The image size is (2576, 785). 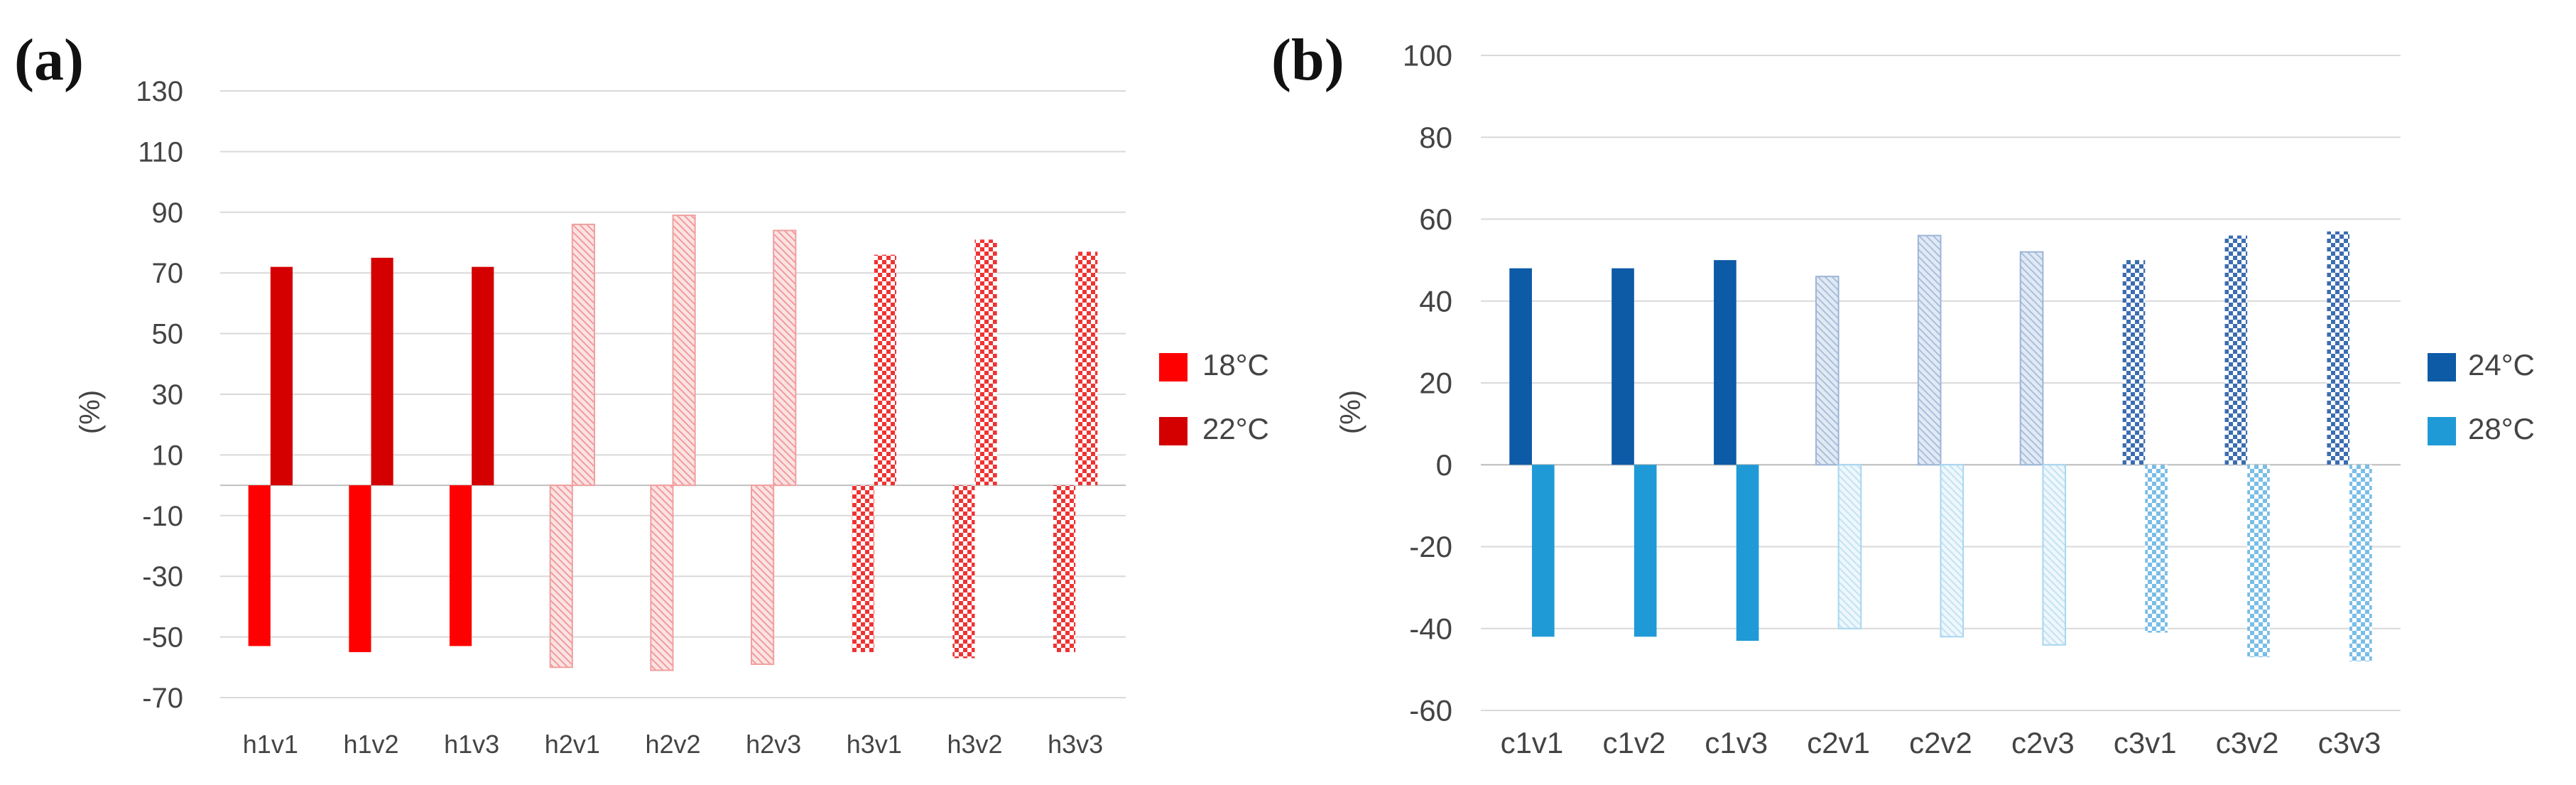 What do you see at coordinates (1838, 742) in the screenshot?
I see `panel-b-x-tick-label: c2v1` at bounding box center [1838, 742].